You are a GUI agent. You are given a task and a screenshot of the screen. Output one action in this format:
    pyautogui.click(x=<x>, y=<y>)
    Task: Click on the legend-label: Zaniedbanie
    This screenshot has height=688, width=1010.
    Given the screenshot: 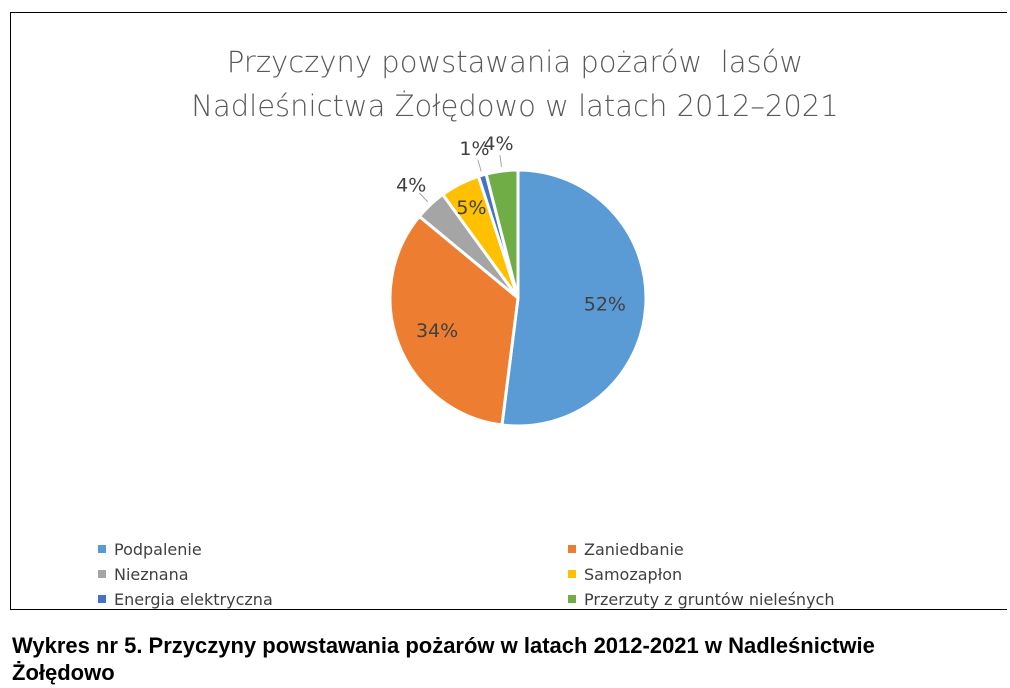 What is the action you would take?
    pyautogui.click(x=634, y=549)
    